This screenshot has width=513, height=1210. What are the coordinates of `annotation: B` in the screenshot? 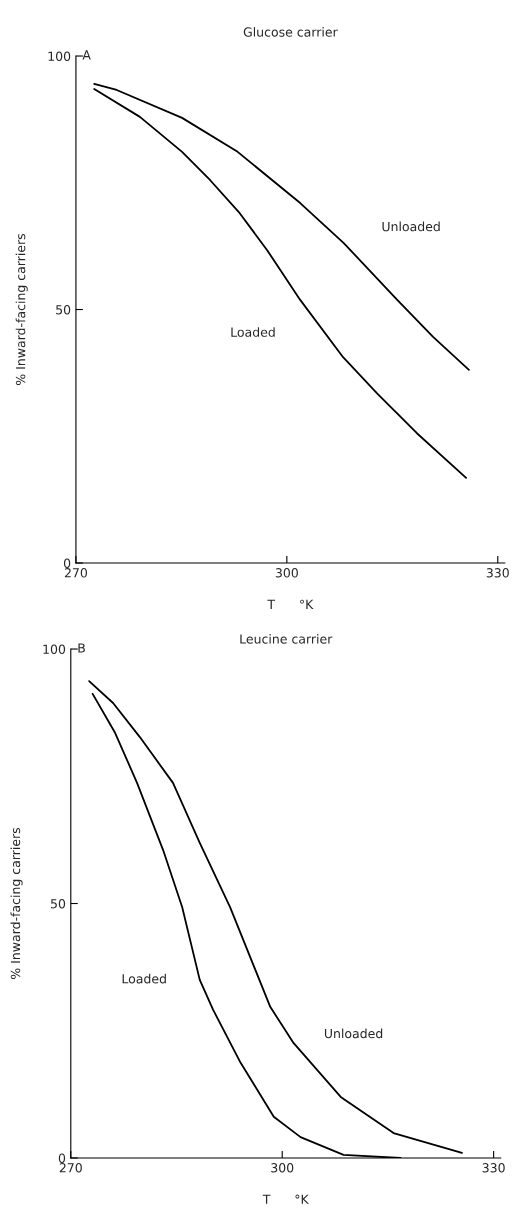 It's located at (81, 648).